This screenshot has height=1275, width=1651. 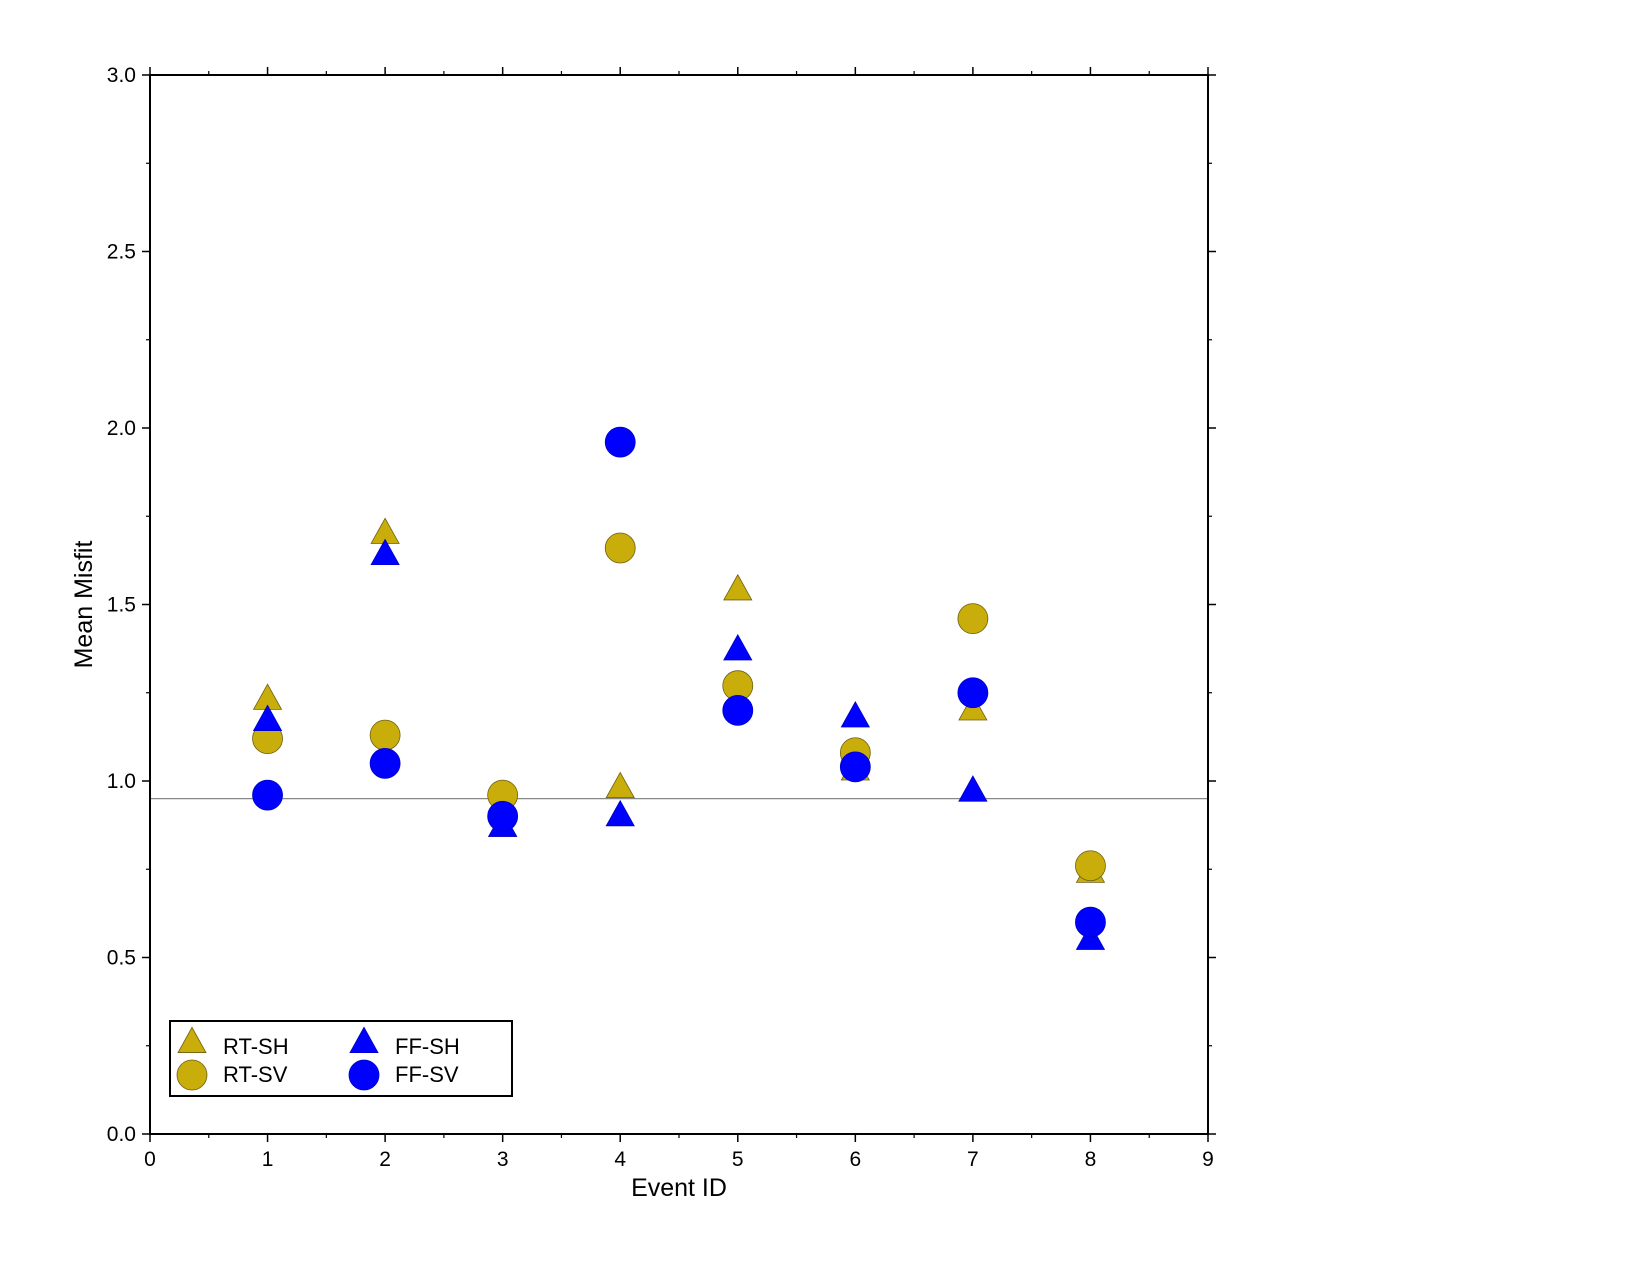 What do you see at coordinates (1091, 1159) in the screenshot?
I see `x-tick-label: 8` at bounding box center [1091, 1159].